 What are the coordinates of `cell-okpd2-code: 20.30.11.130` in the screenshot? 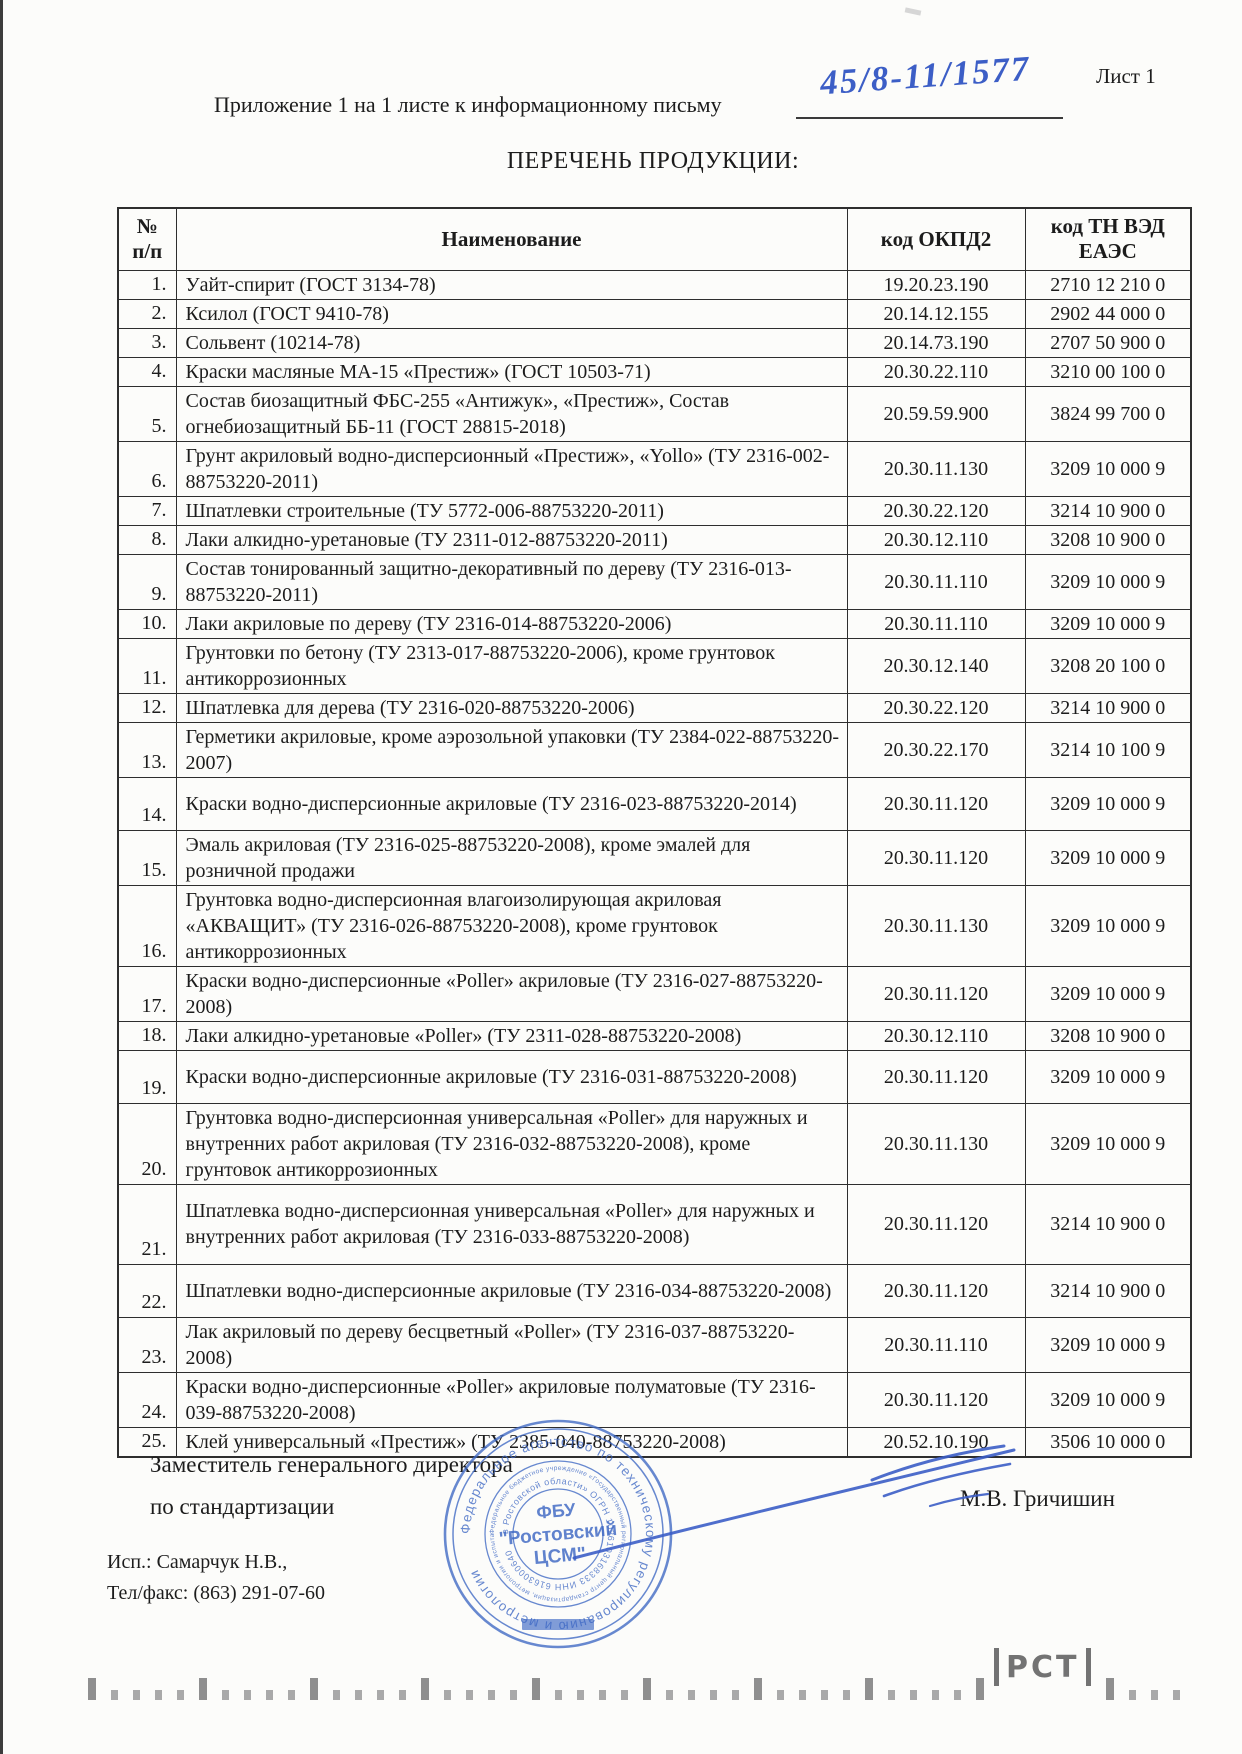 It's located at (936, 468).